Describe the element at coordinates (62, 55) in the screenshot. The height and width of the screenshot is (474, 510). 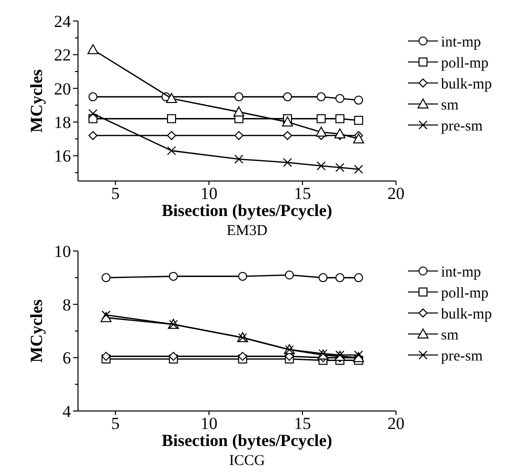
I see `y-tick-label: 22` at that location.